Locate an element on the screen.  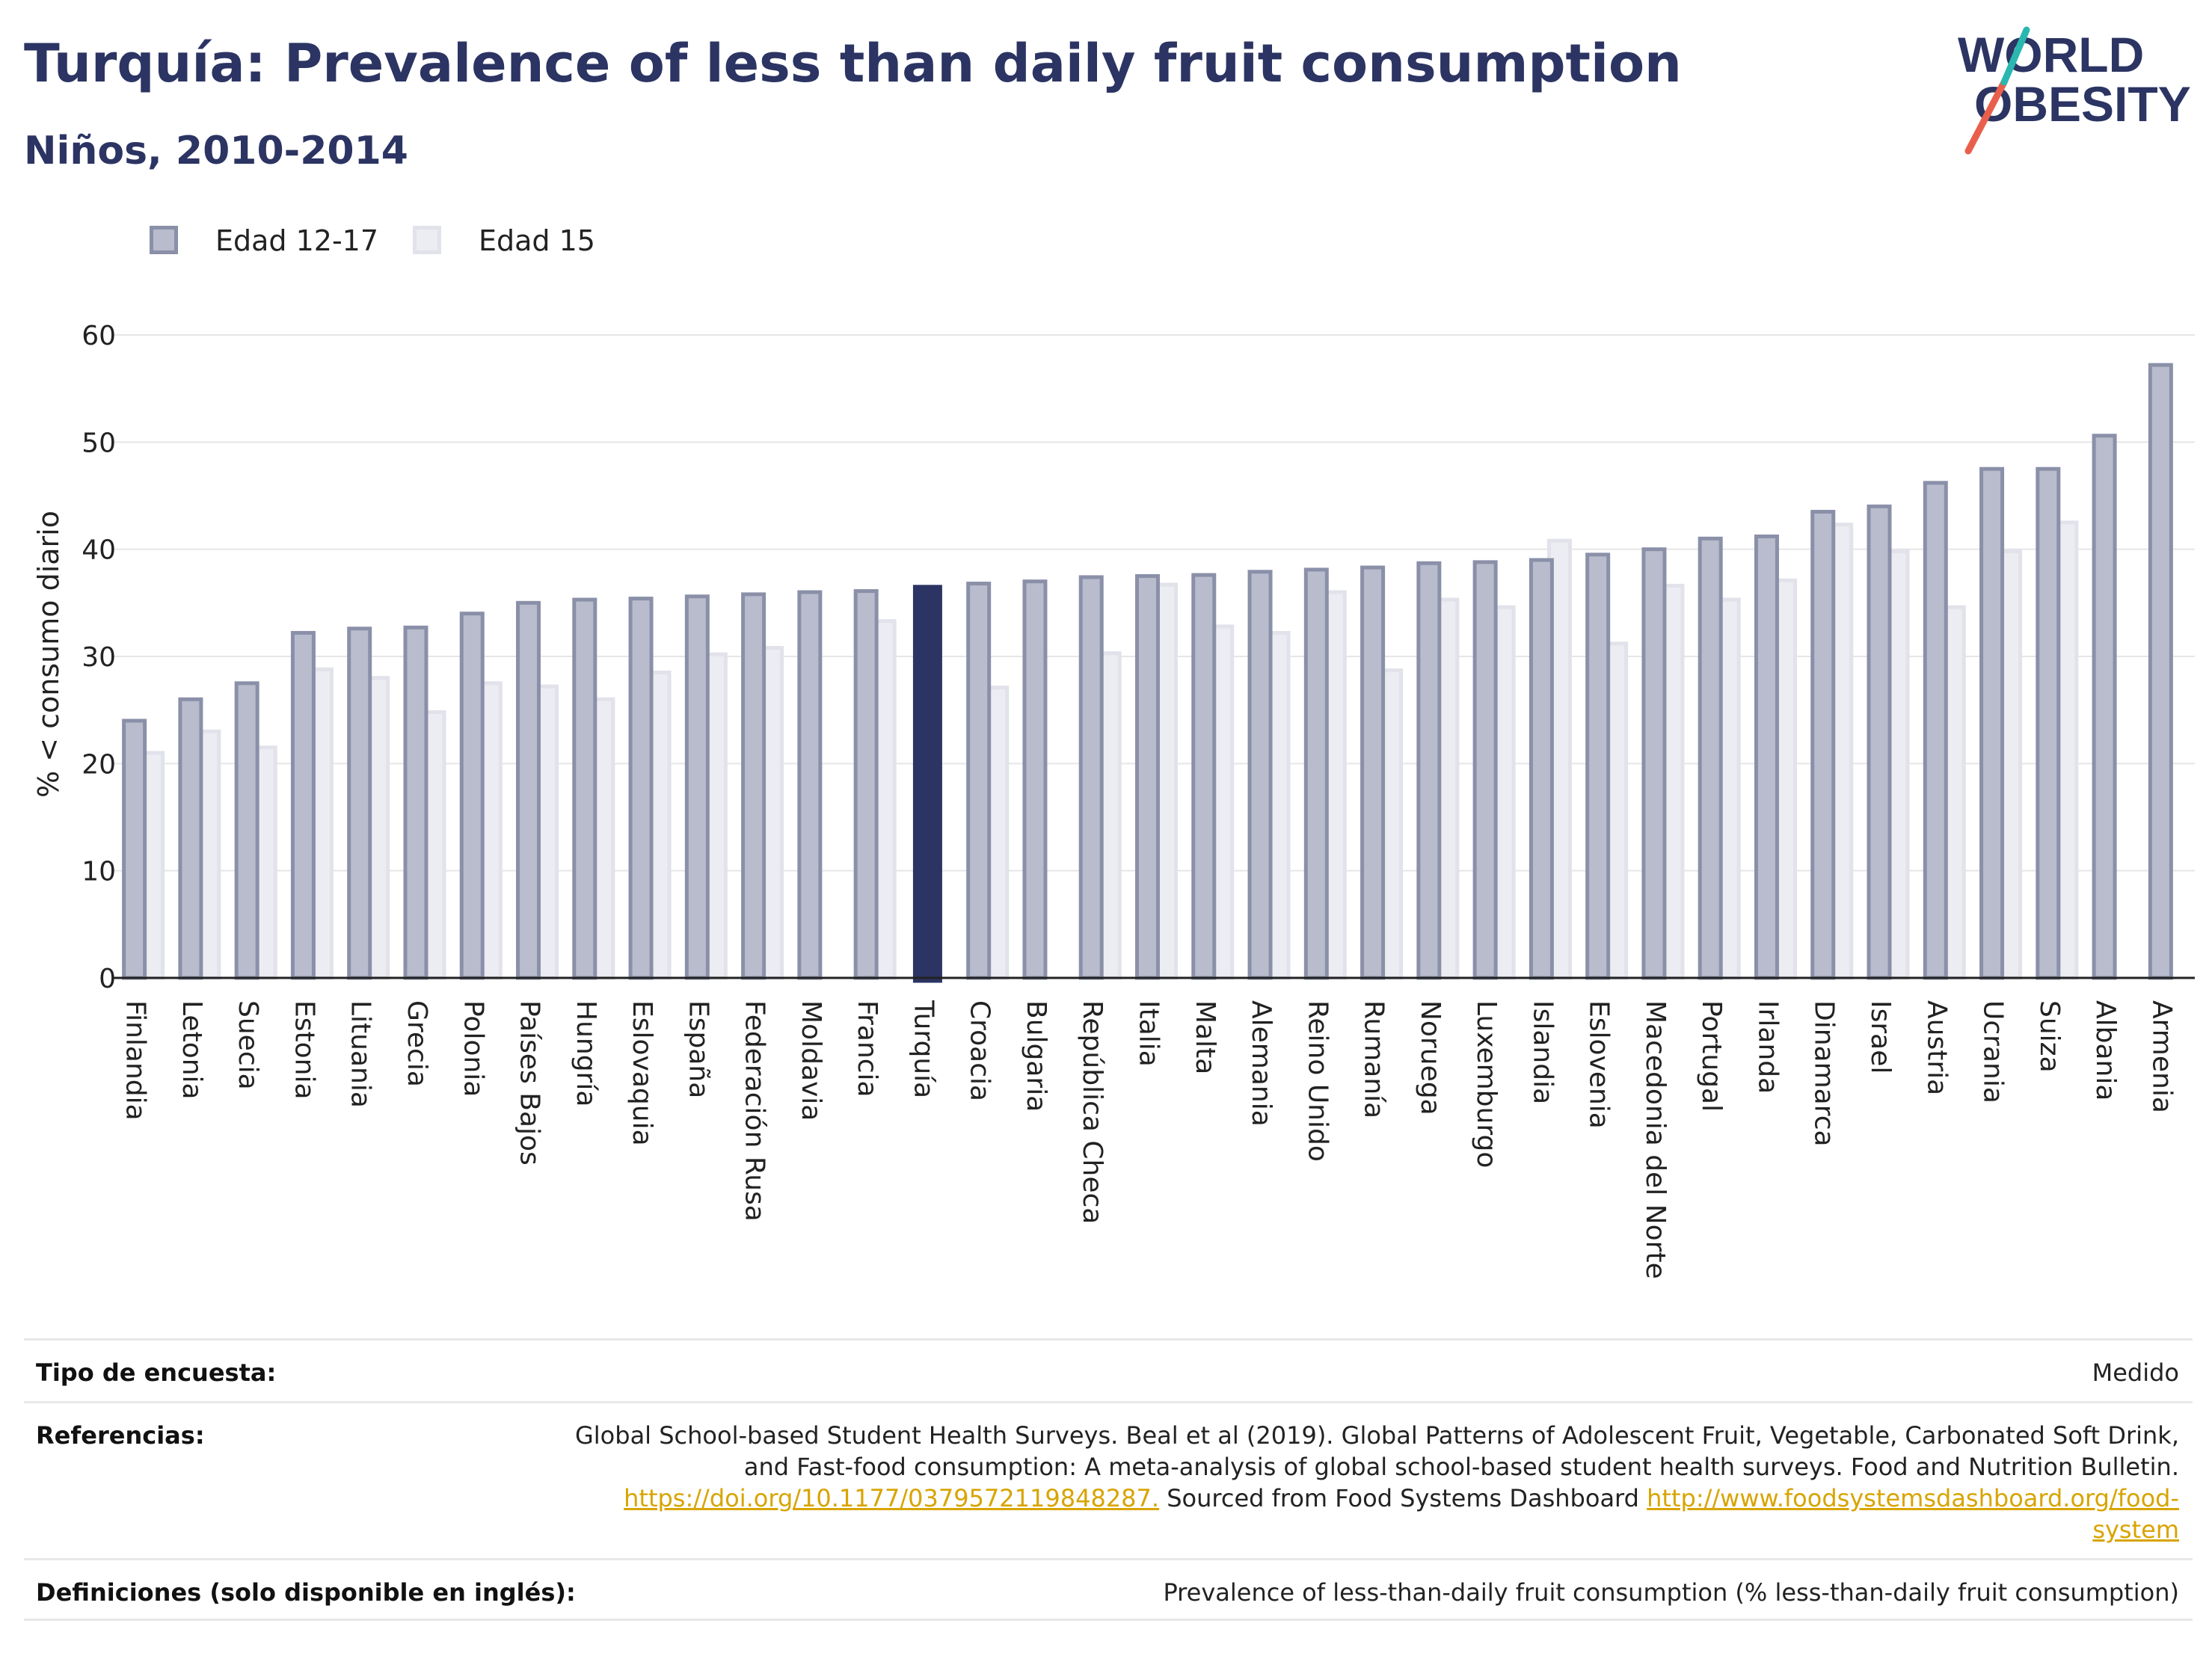
bar-edad-12-17-alemania is located at coordinates (1260, 775).